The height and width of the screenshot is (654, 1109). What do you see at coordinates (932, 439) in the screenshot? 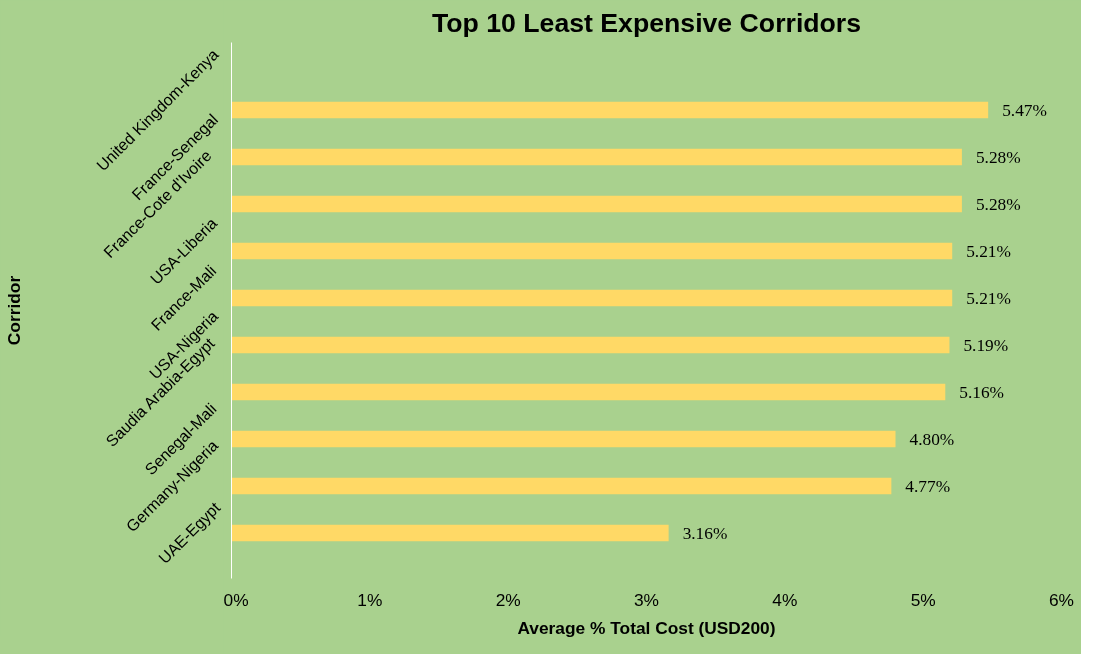
I see `data-label: 4.80%` at bounding box center [932, 439].